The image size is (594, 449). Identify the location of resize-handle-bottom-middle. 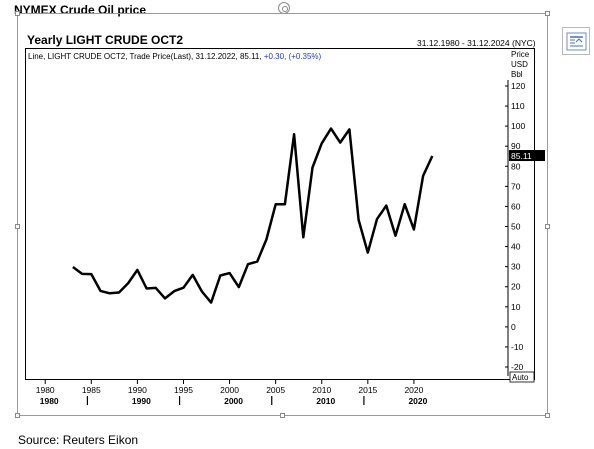
(282, 415).